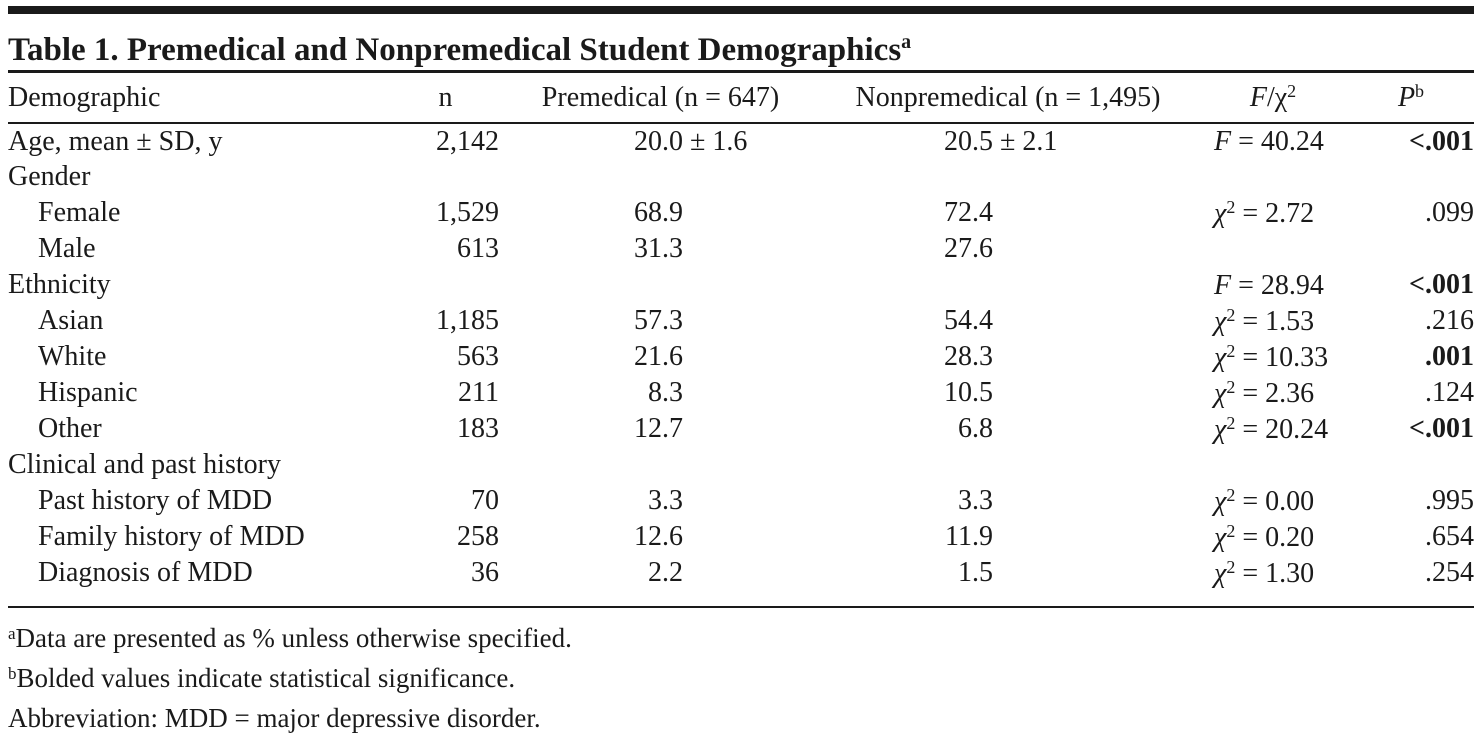 Image resolution: width=1482 pixels, height=738 pixels. I want to click on cell-demographic: Female, so click(79, 212).